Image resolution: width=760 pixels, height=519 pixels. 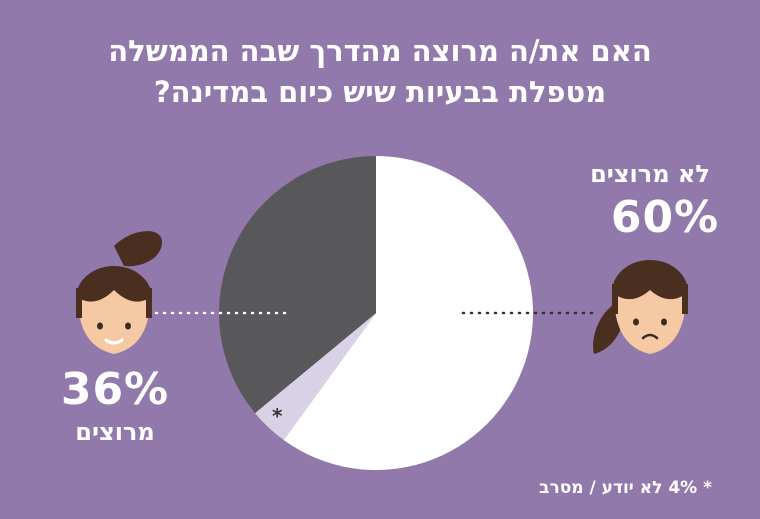 I want to click on satisfied-category-label: מרוצים, so click(x=115, y=432).